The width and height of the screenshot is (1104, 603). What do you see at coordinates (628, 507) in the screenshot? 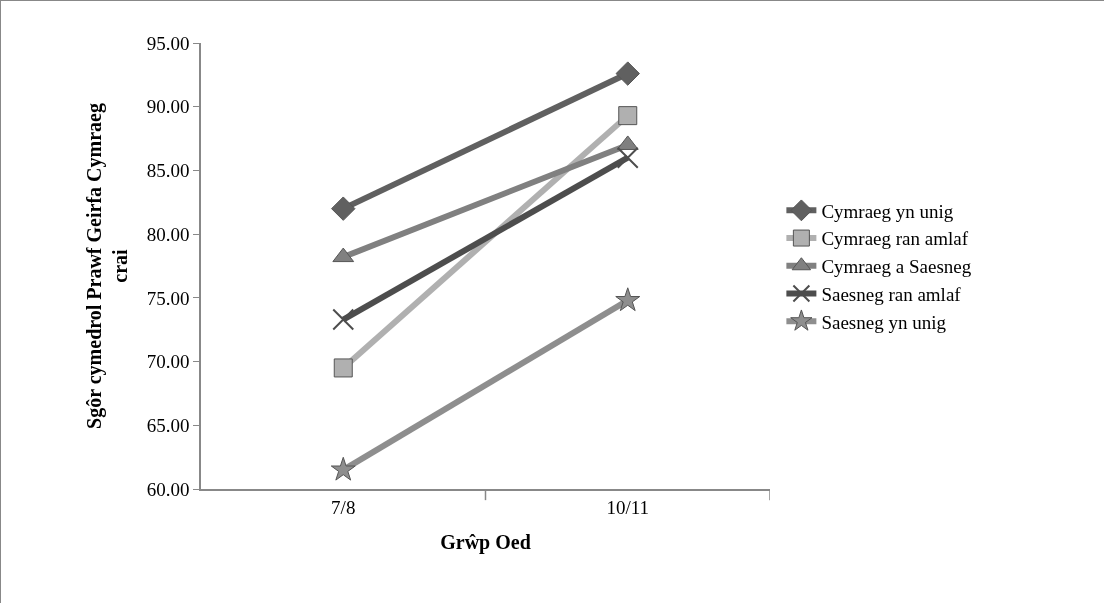
I see `x-tick-label: 10/11` at bounding box center [628, 507].